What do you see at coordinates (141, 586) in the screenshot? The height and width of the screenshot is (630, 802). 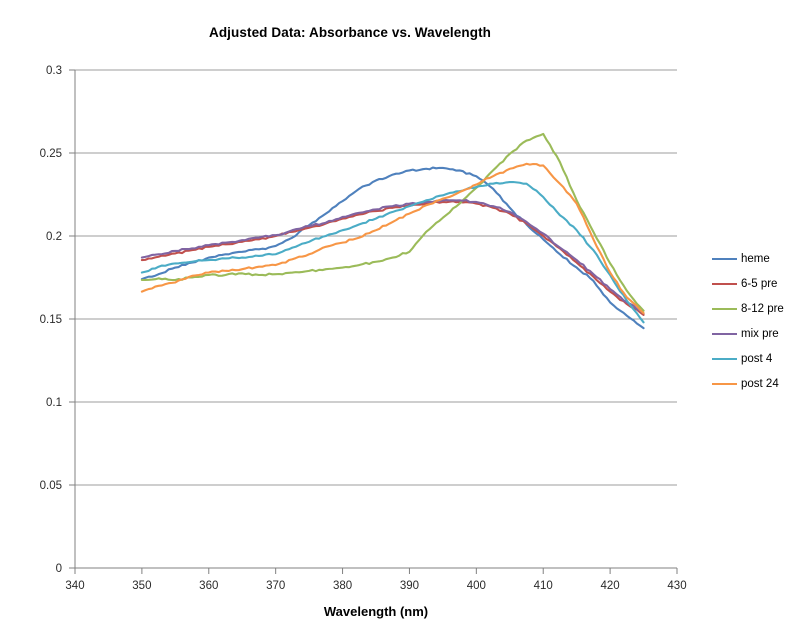 I see `x-tick-label: 350` at bounding box center [141, 586].